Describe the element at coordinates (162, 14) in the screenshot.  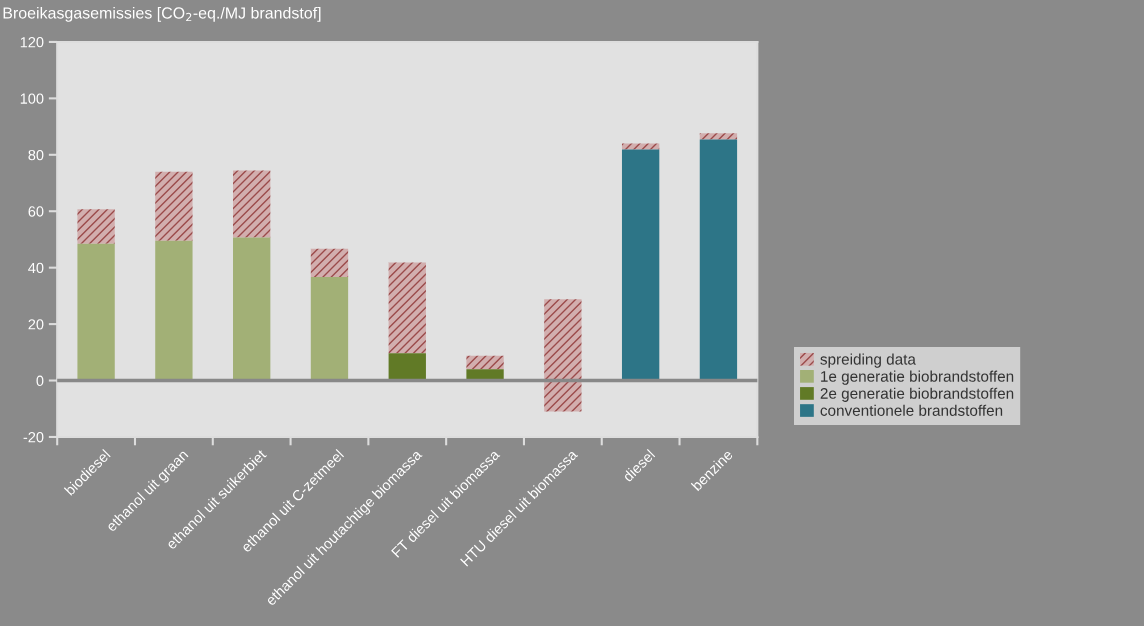
I see `y-axis-title: Broeikasgasemissies [CO$_{2}$-eq./MJ brandstof]` at that location.